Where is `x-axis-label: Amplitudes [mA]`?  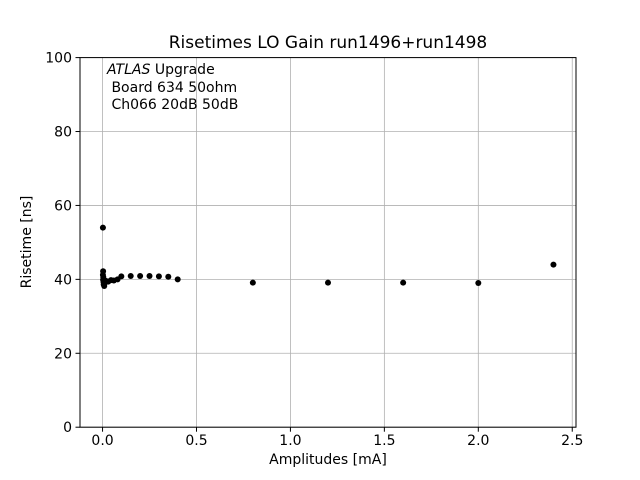
x-axis-label: Amplitudes [mA] is located at coordinates (328, 460).